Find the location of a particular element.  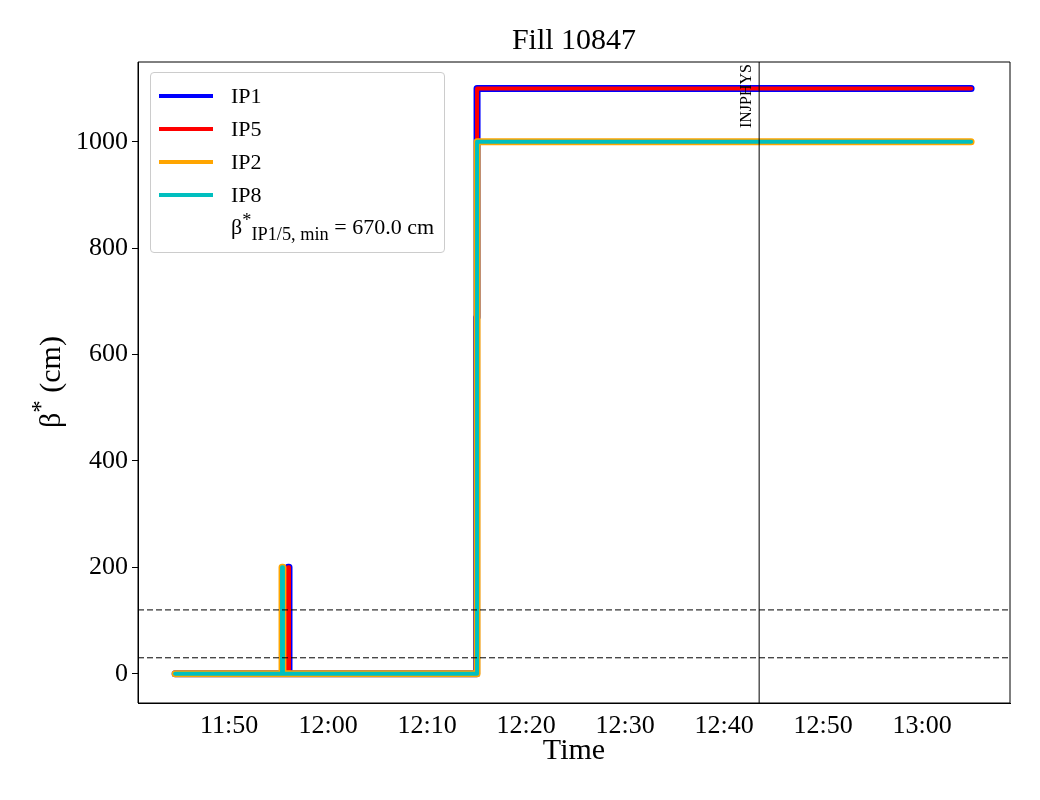

legend-label: IP1 is located at coordinates (246, 95).